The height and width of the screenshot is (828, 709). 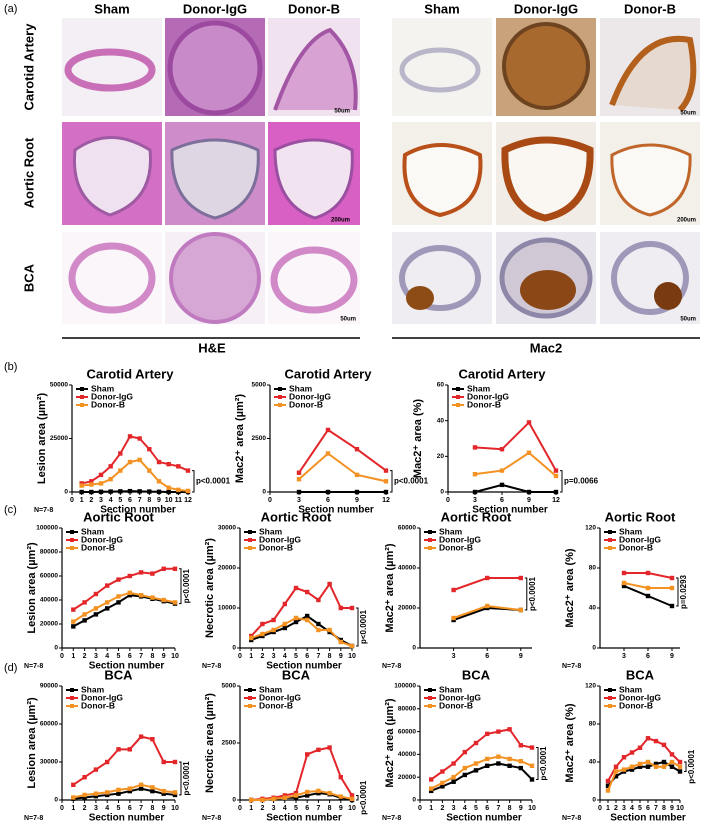 What do you see at coordinates (73, 808) in the screenshot?
I see `x-tick-label: 1` at bounding box center [73, 808].